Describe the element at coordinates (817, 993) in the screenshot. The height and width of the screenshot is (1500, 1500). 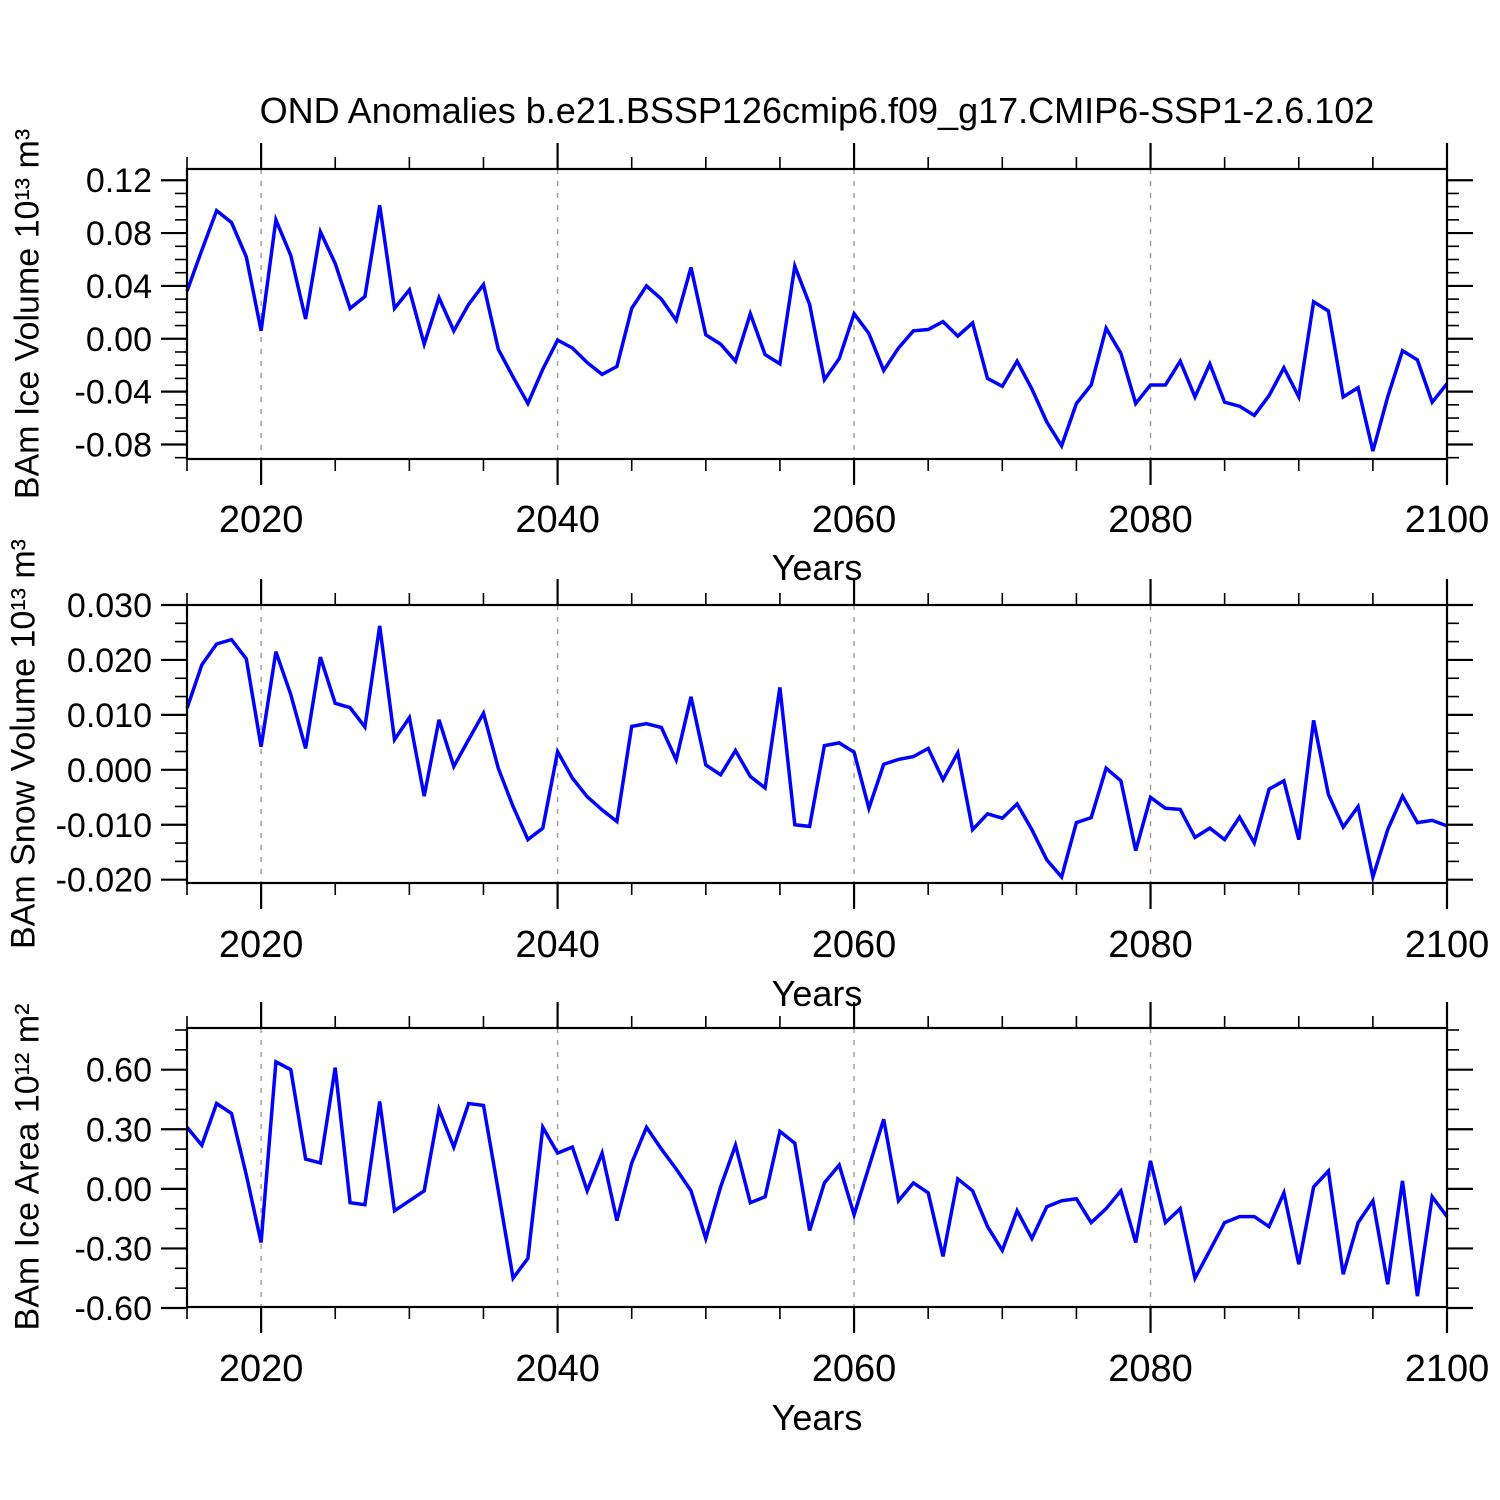
I see `x-axis-title-snow-volume: Years` at that location.